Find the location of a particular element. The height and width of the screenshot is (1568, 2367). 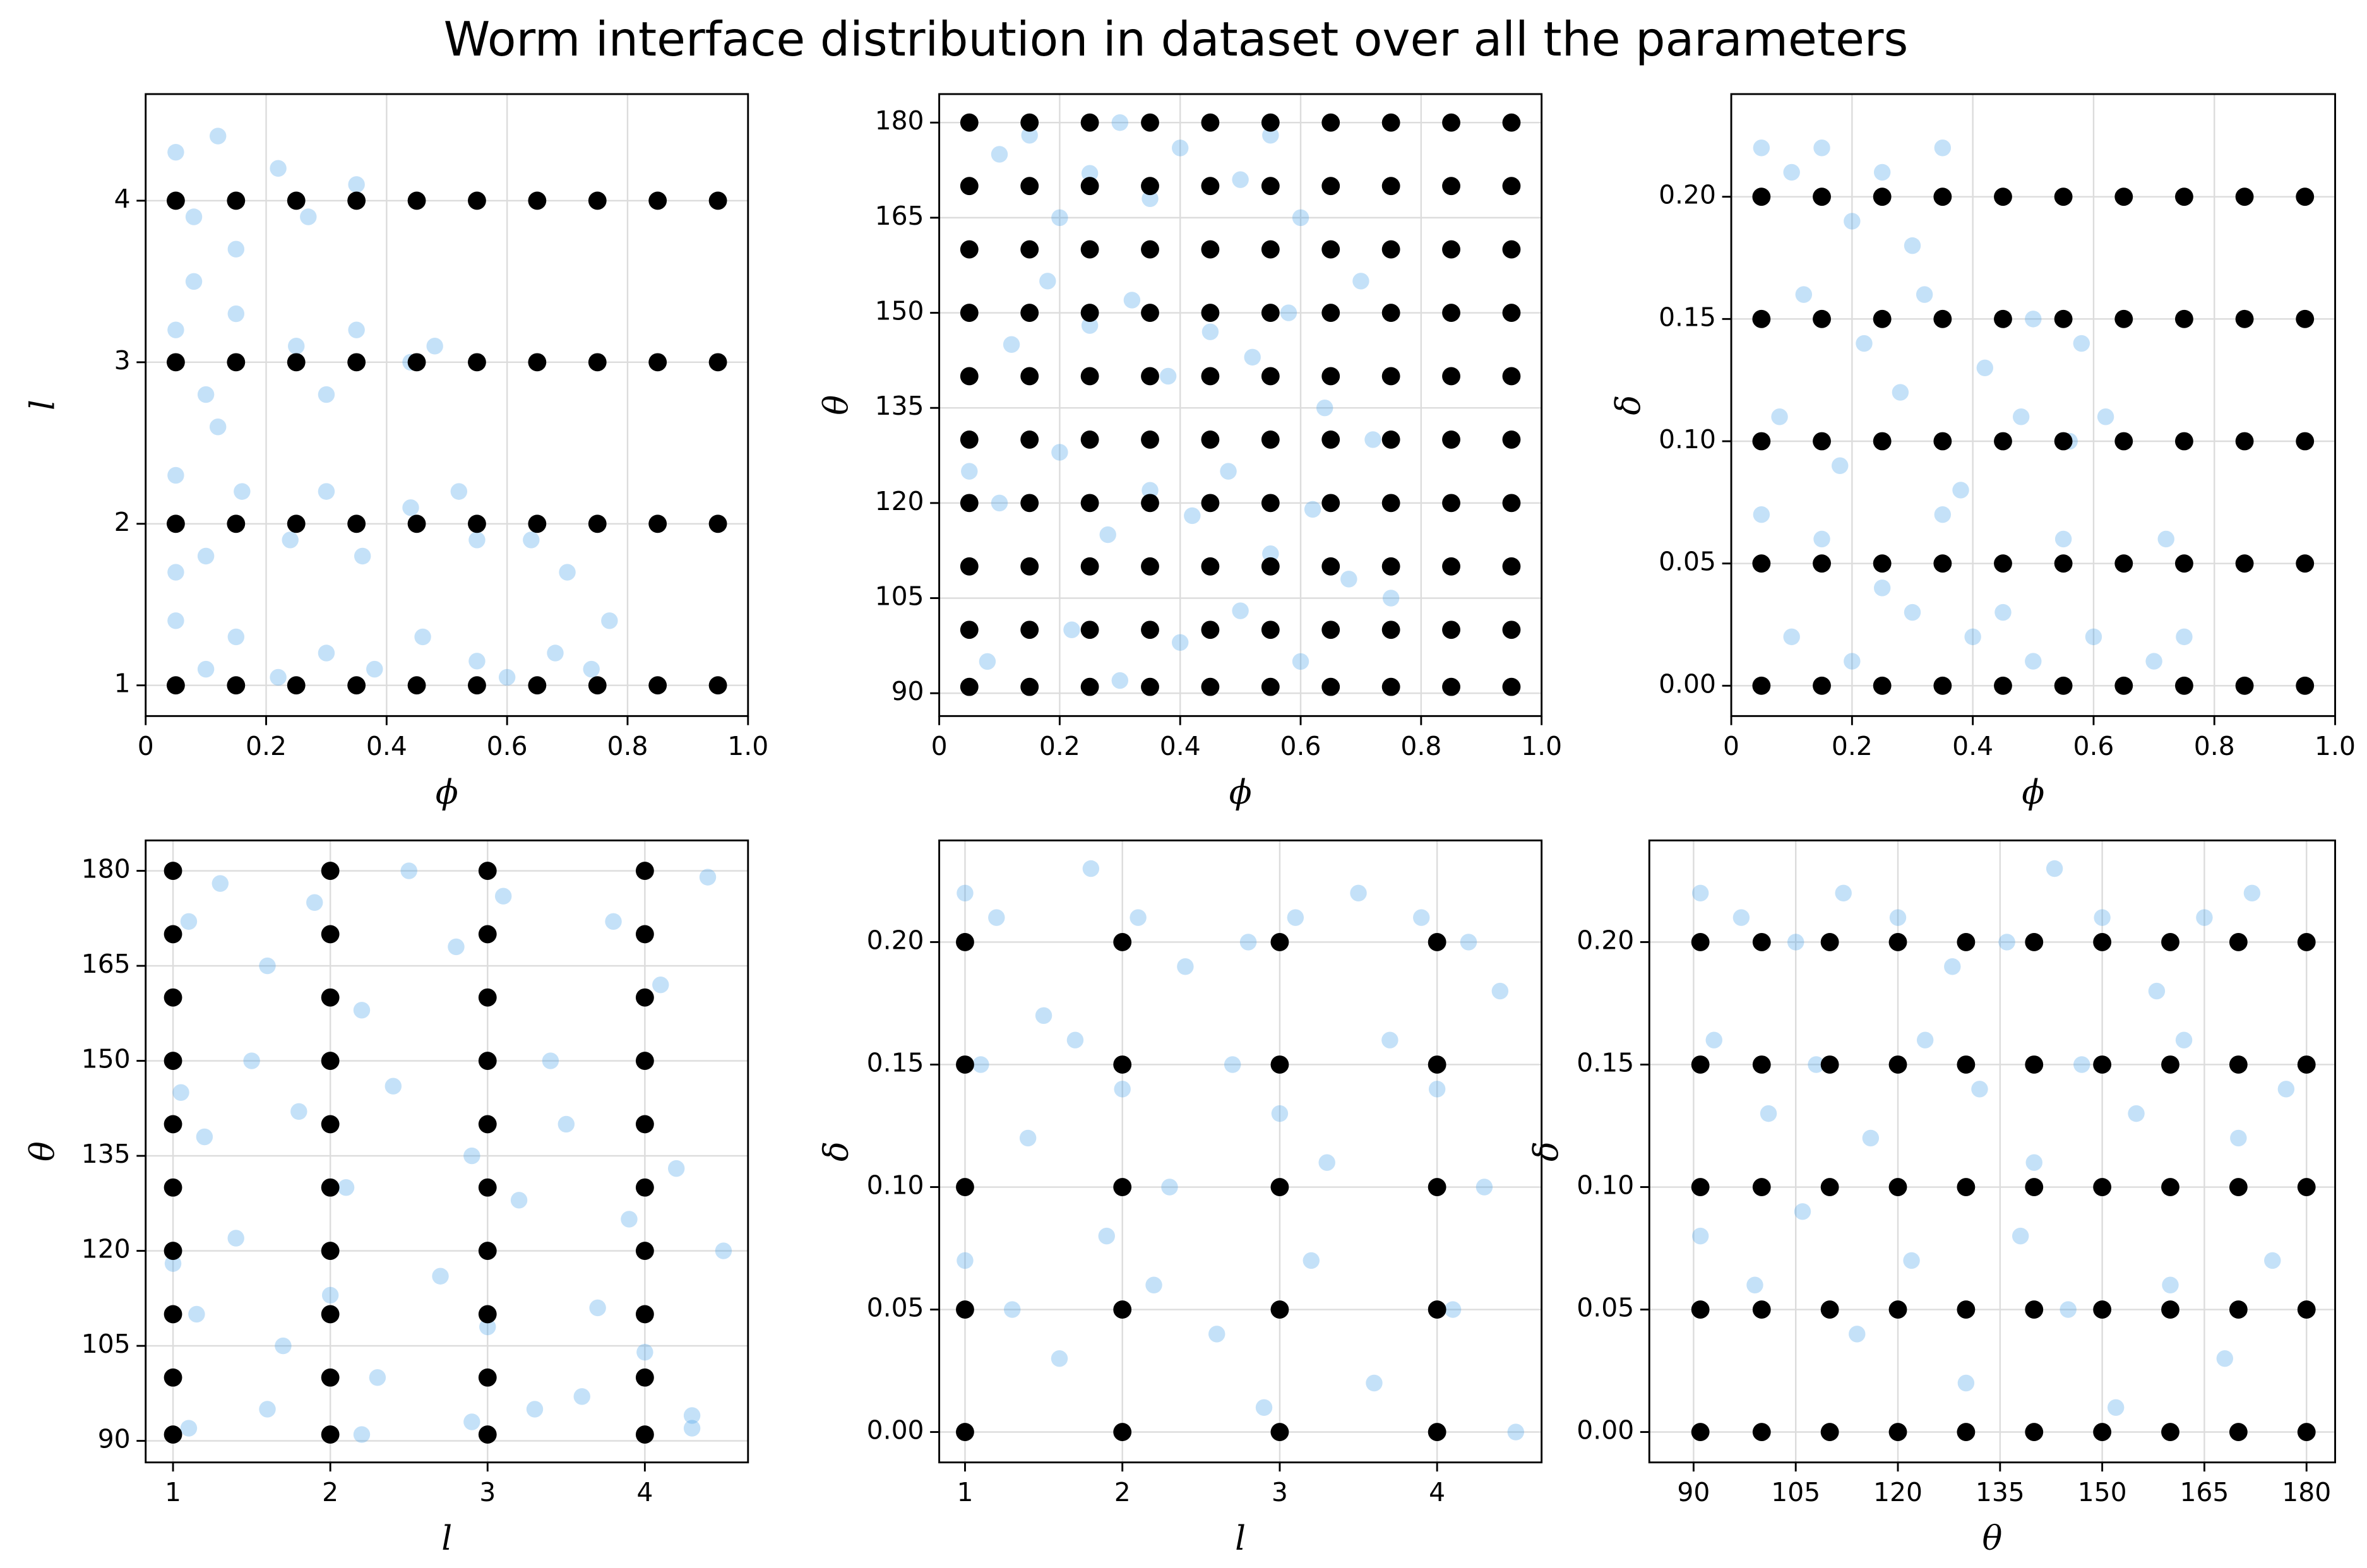

y-tick-label: 135 is located at coordinates (899, 406).